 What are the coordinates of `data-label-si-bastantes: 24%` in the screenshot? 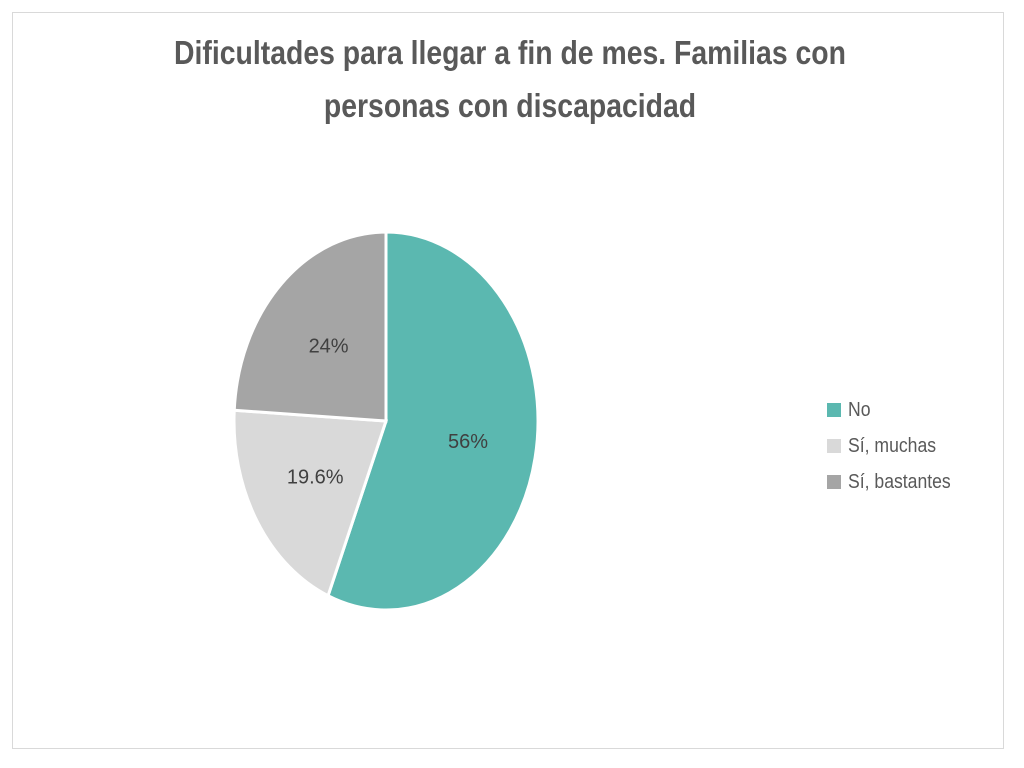 It's located at (329, 346).